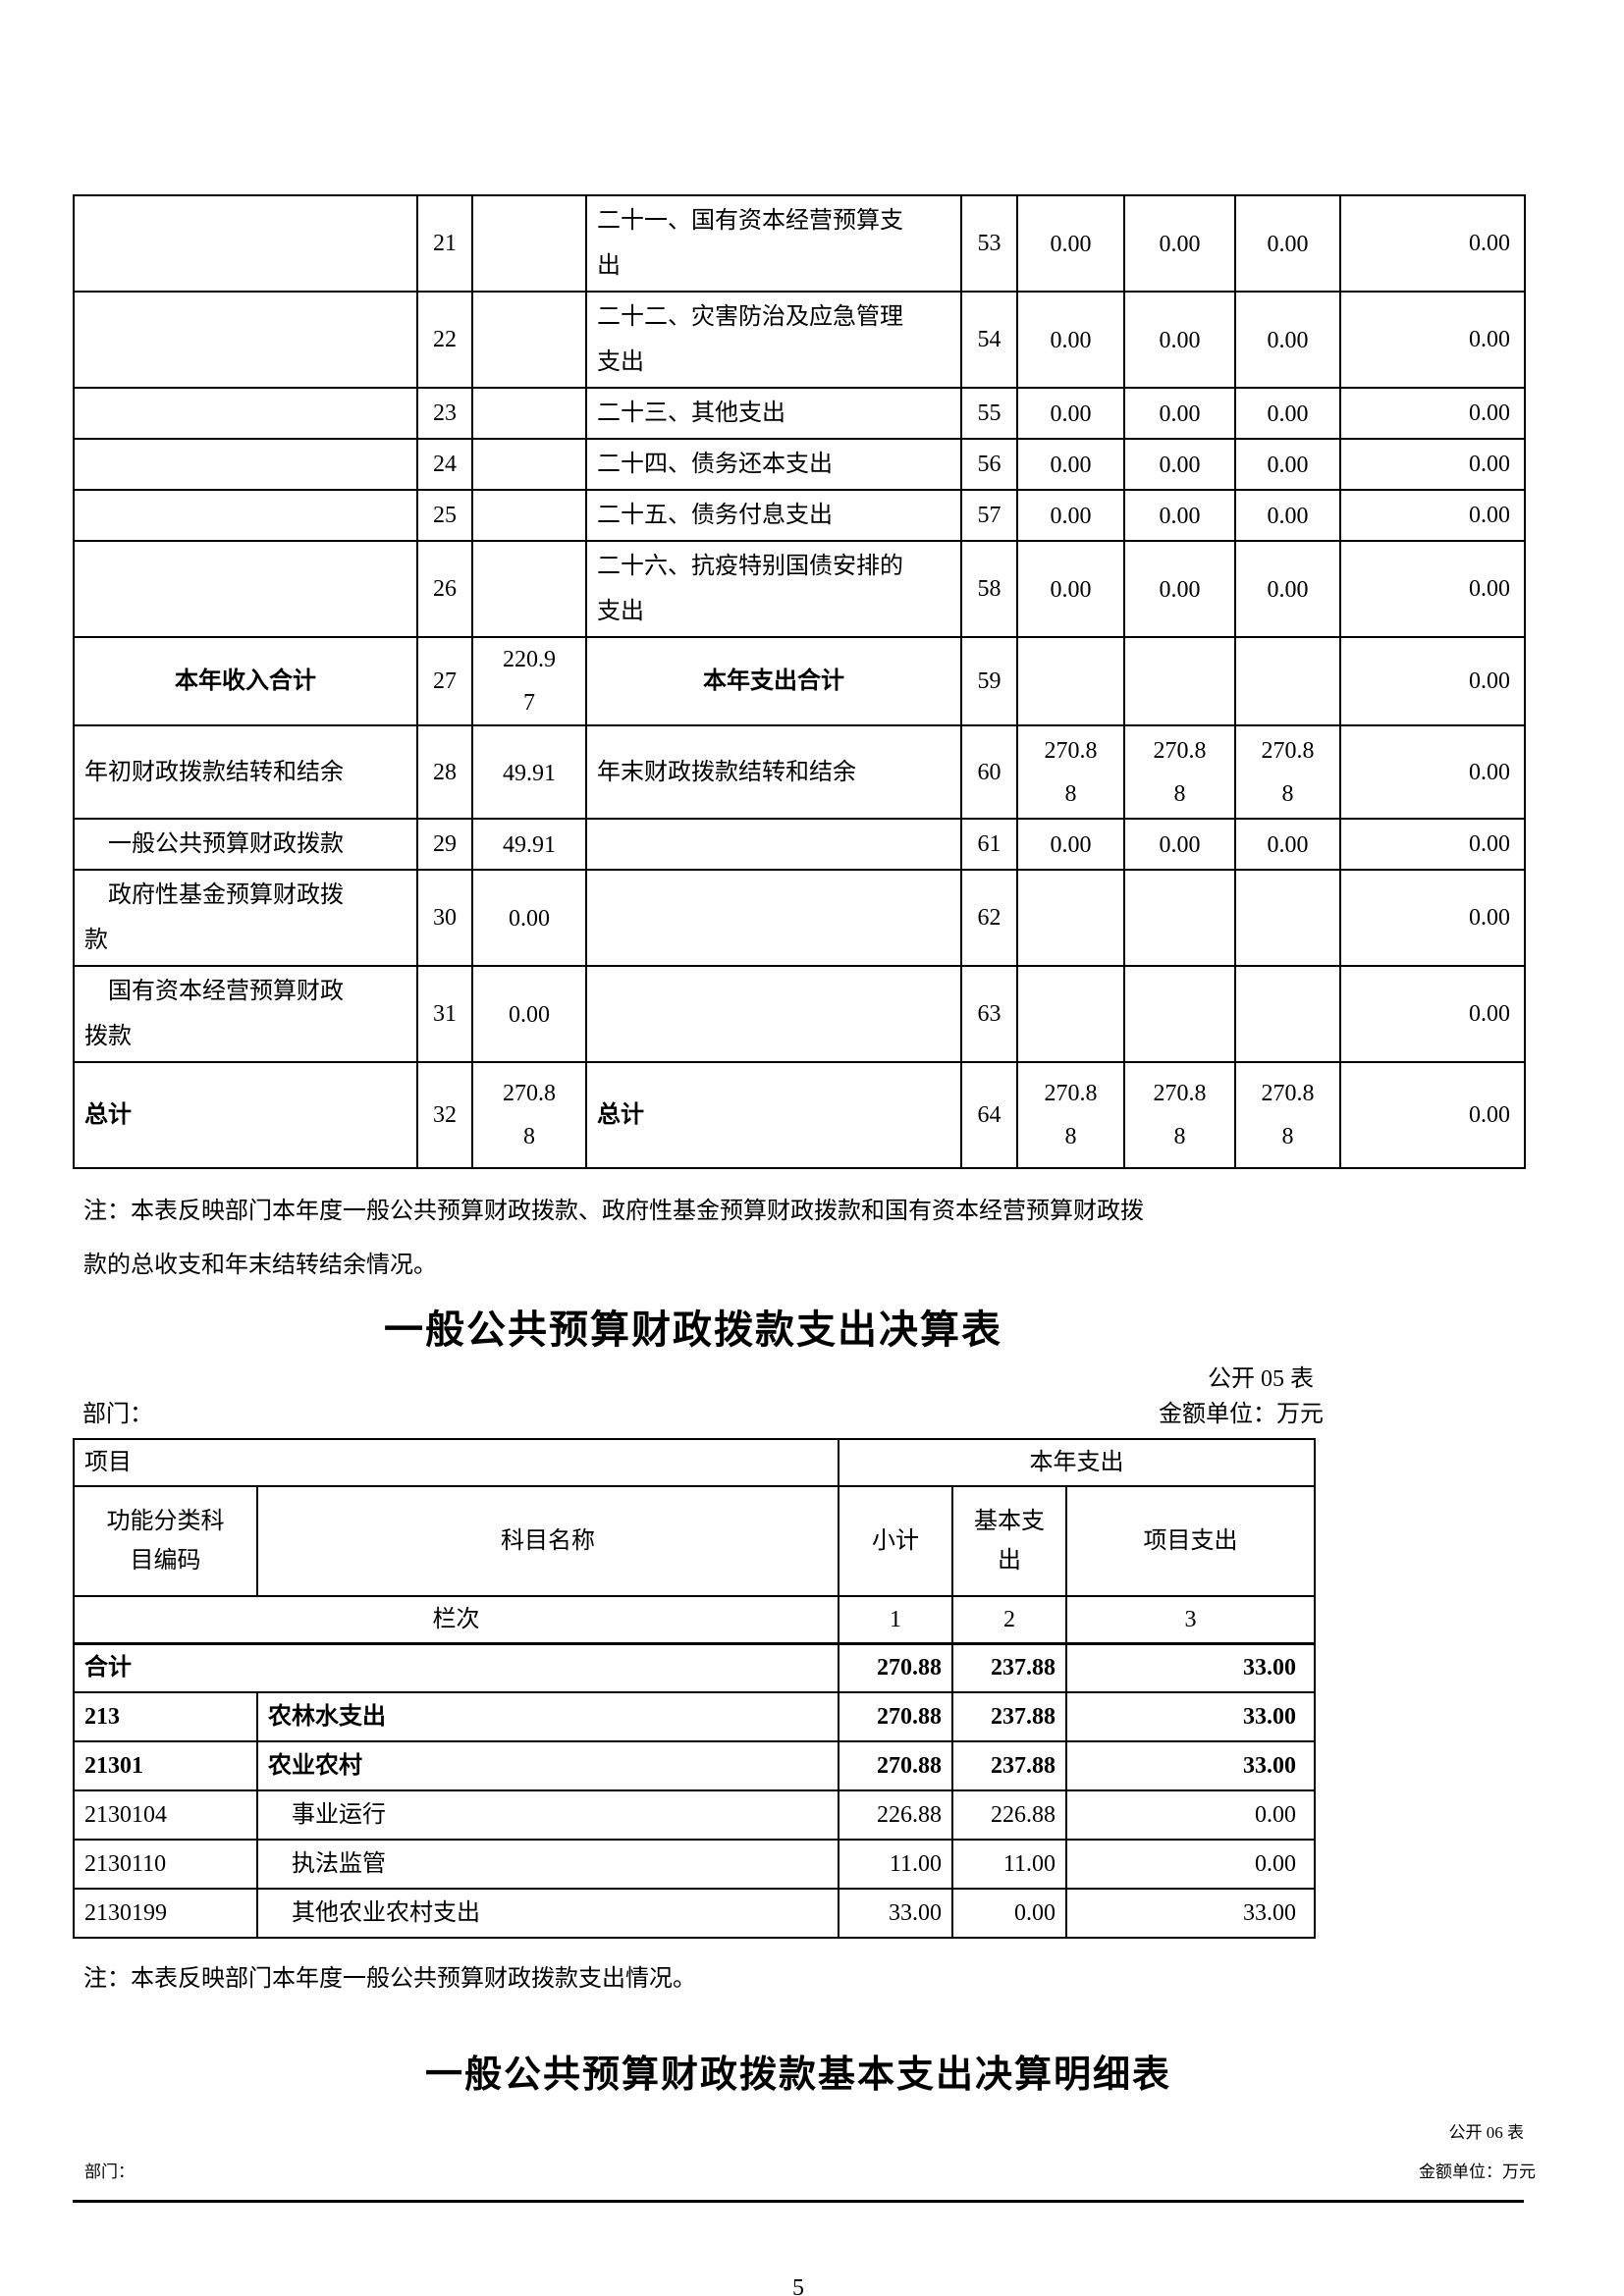  Describe the element at coordinates (444, 340) in the screenshot. I see `cell-line-no: 22` at that location.